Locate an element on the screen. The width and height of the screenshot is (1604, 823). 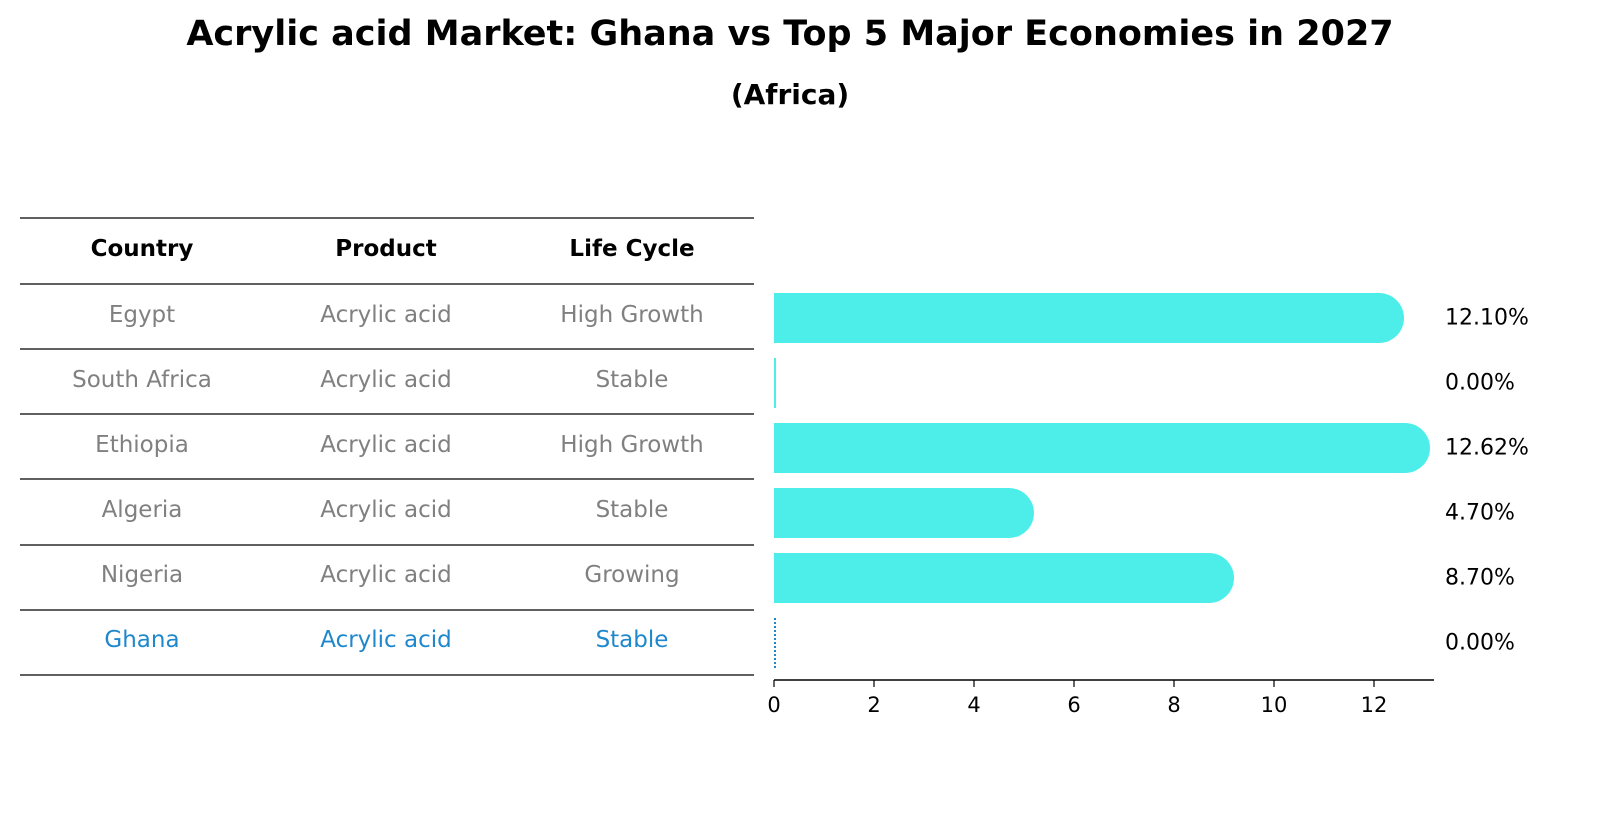
cell-country: South Africa is located at coordinates (142, 380).